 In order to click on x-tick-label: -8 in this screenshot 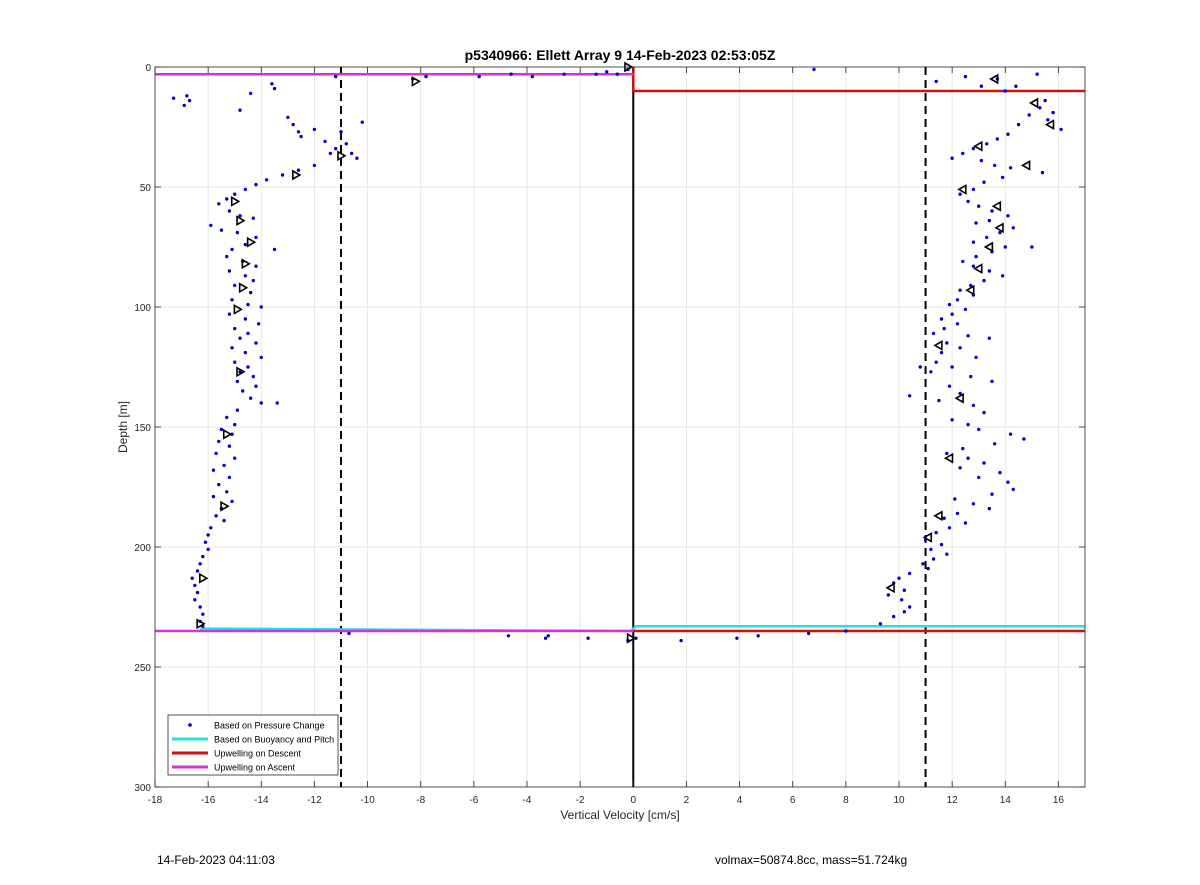, I will do `click(420, 800)`.